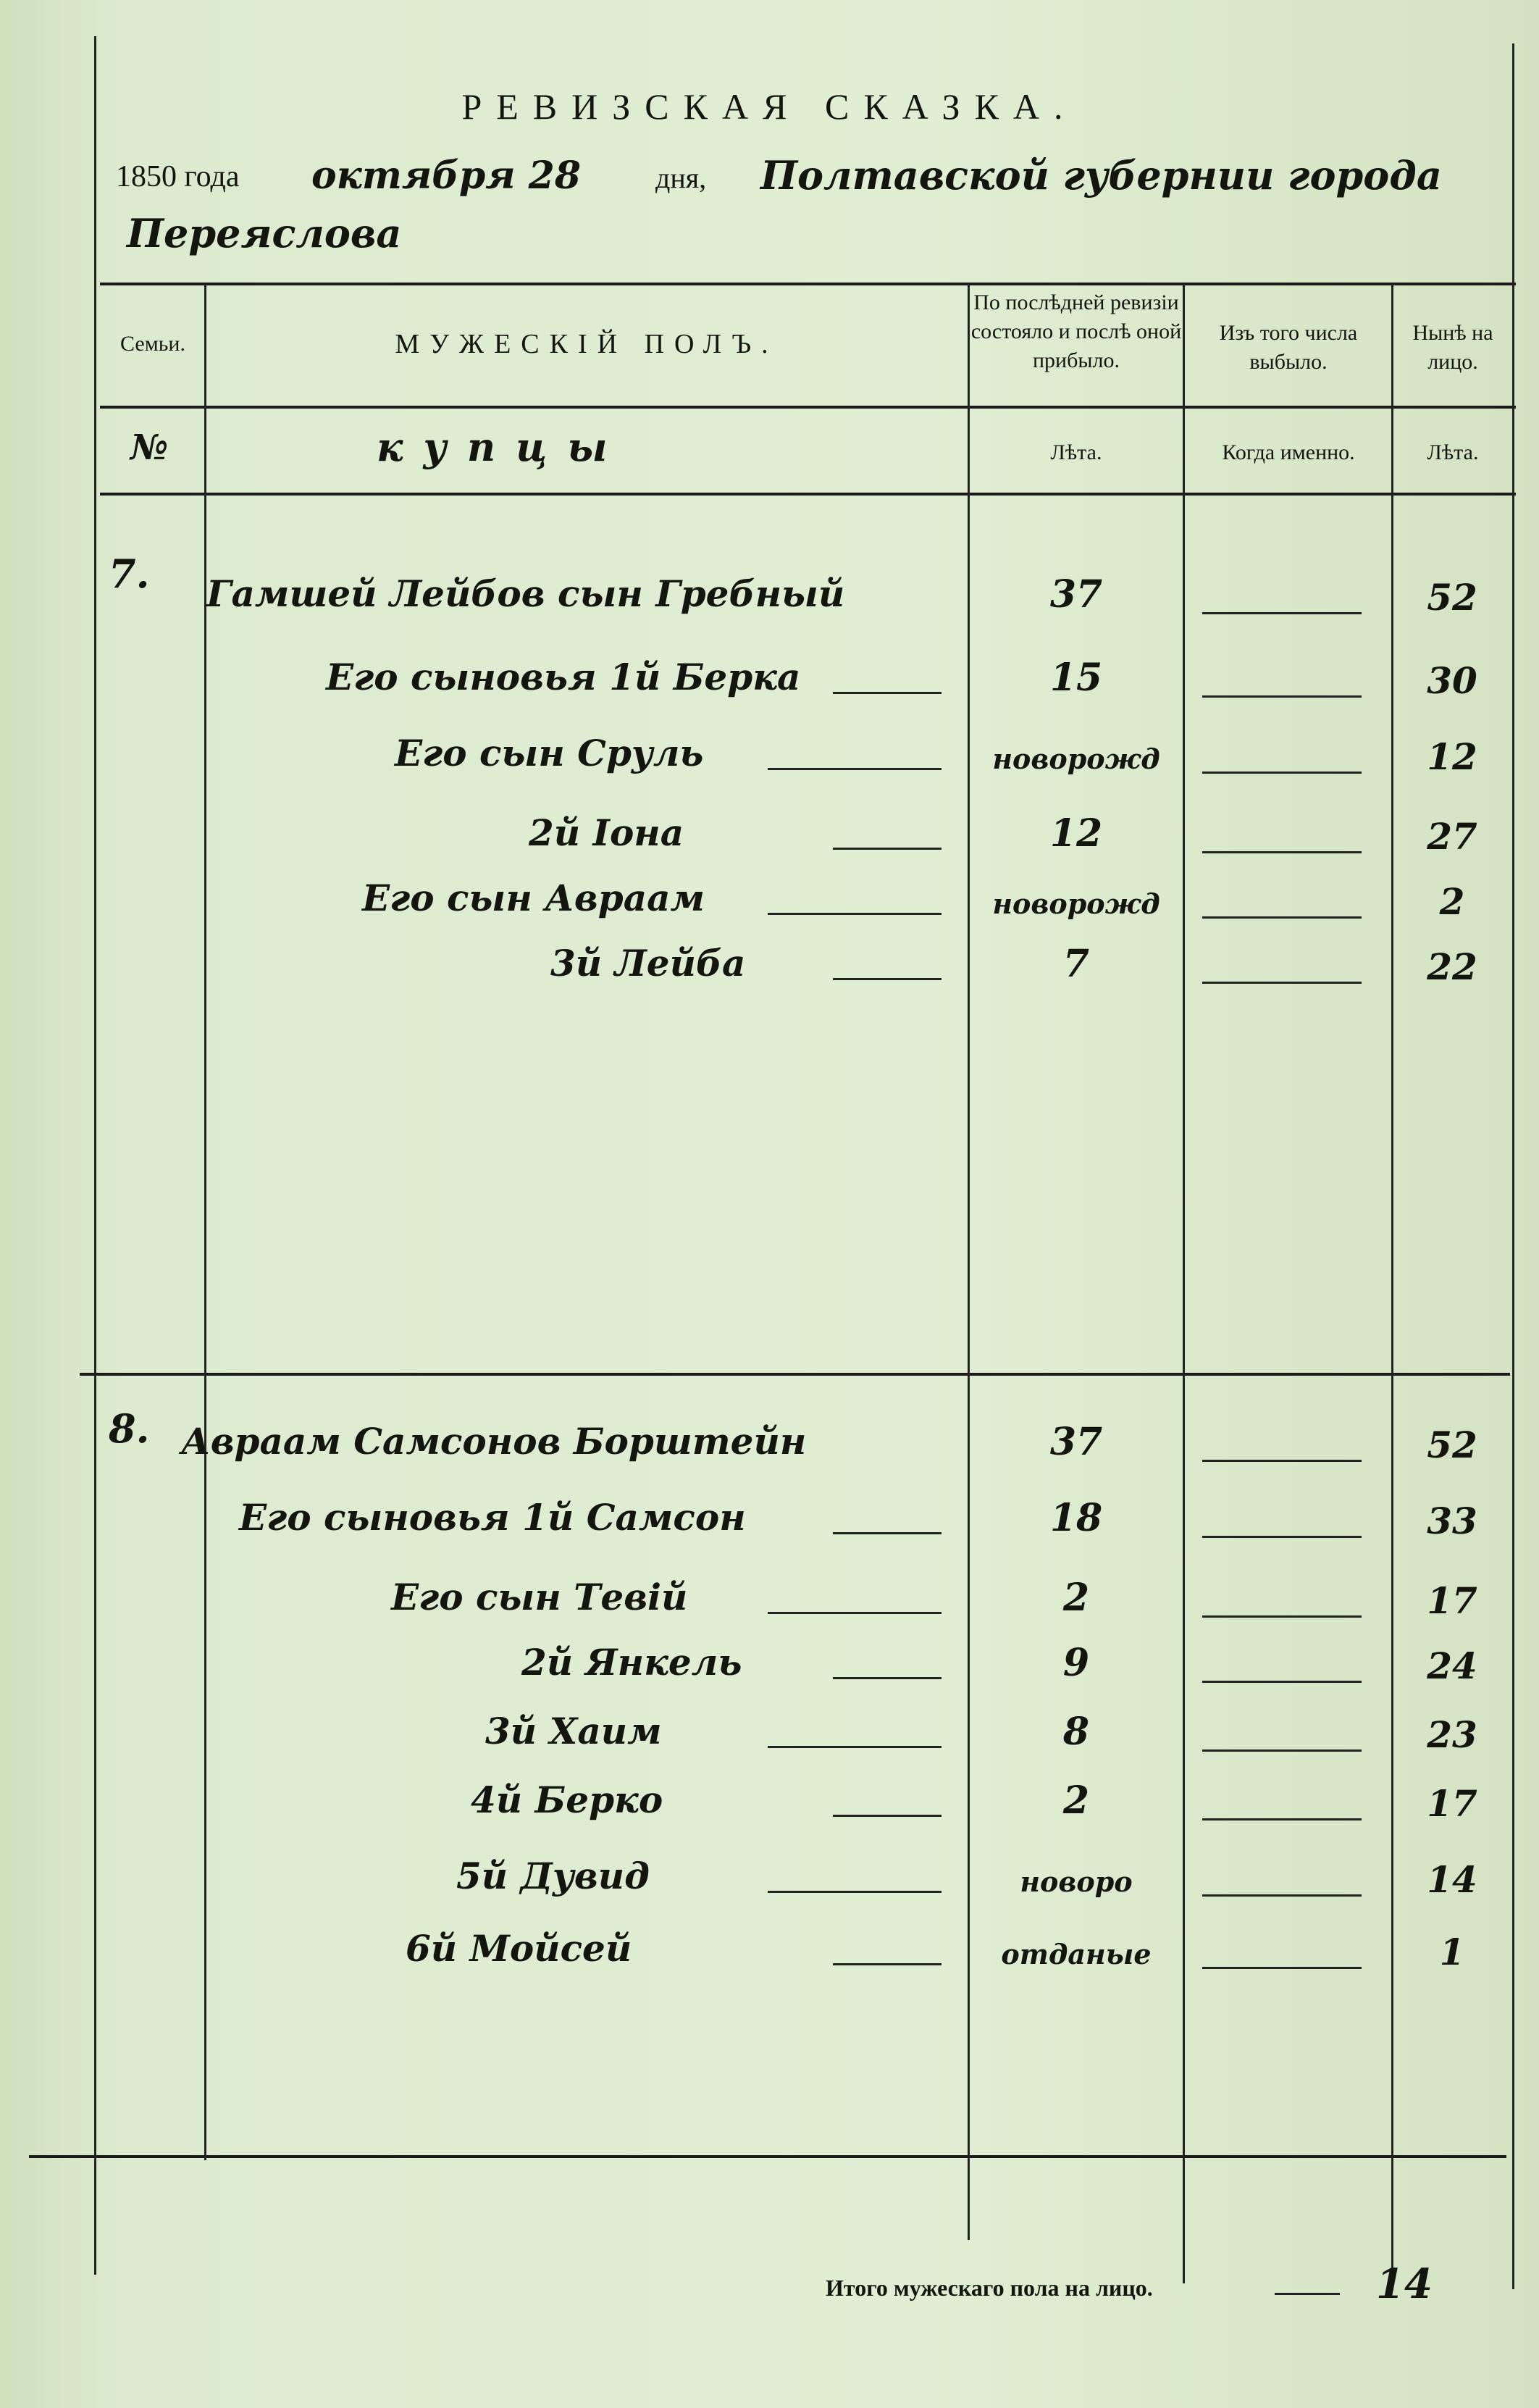 Image resolution: width=1539 pixels, height=2408 pixels. What do you see at coordinates (95, 1155) in the screenshot?
I see `left-border` at bounding box center [95, 1155].